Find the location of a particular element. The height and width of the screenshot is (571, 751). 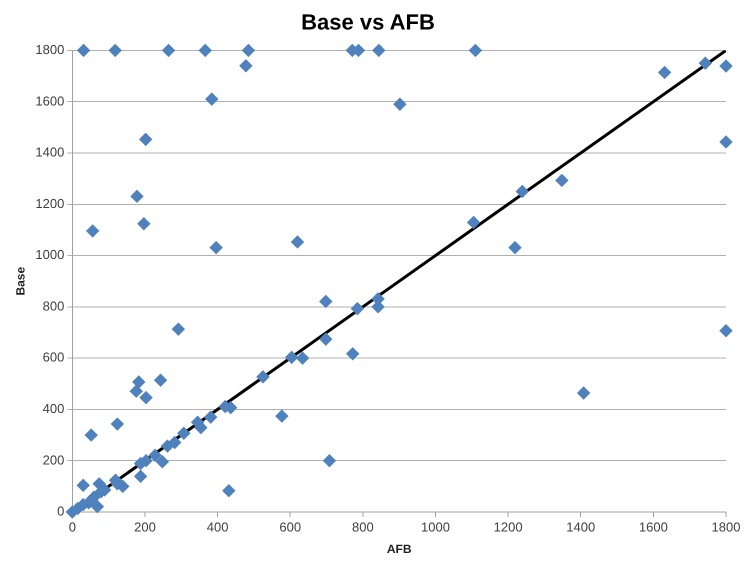

x-tick-label: 1800 is located at coordinates (726, 526).